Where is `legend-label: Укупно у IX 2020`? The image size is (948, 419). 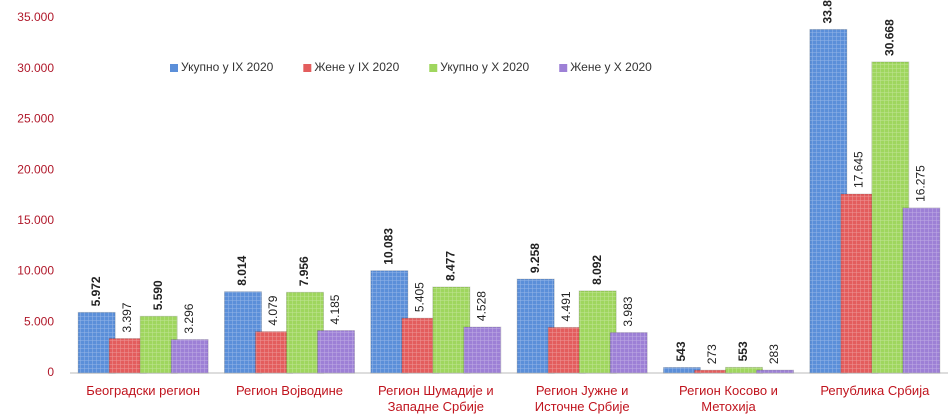 legend-label: Укупно у IX 2020 is located at coordinates (227, 67).